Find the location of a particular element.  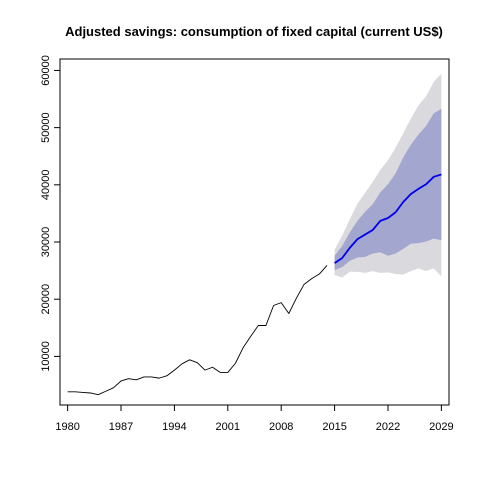

x-tick-label: 2015 is located at coordinates (334, 427).